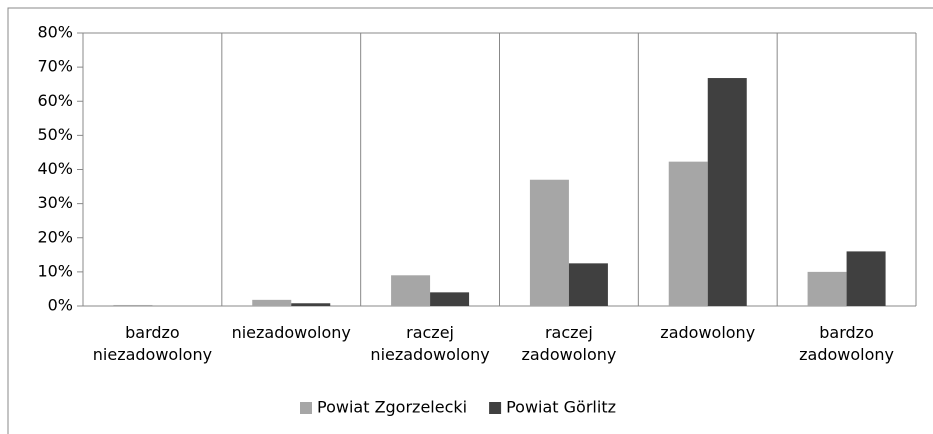 This screenshot has width=933, height=434. Describe the element at coordinates (392, 407) in the screenshot. I see `legend-label: Powiat Zgorzelecki` at that location.